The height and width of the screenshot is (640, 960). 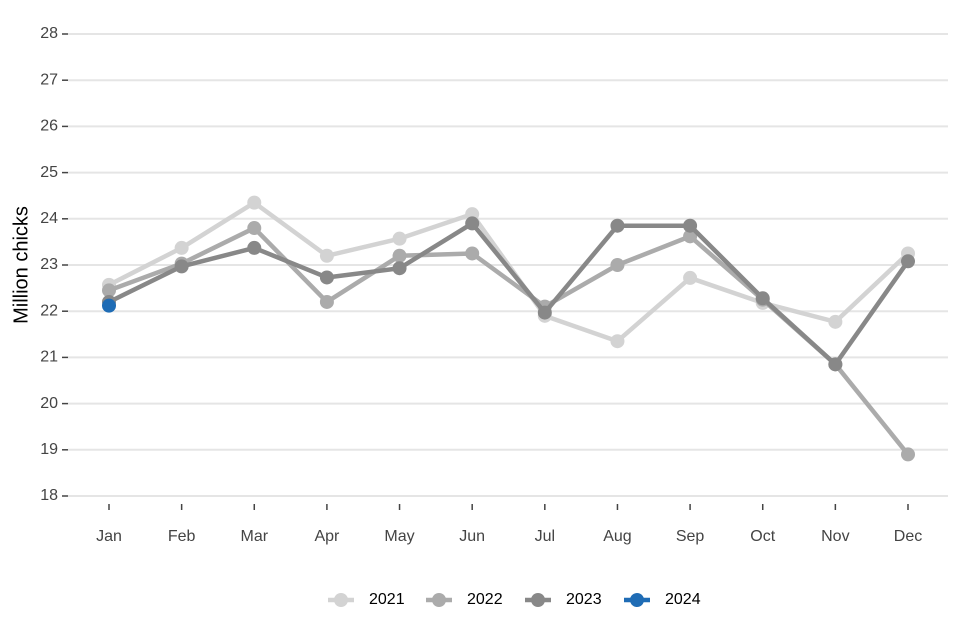 I want to click on x-tick-label: Dec, so click(x=908, y=536).